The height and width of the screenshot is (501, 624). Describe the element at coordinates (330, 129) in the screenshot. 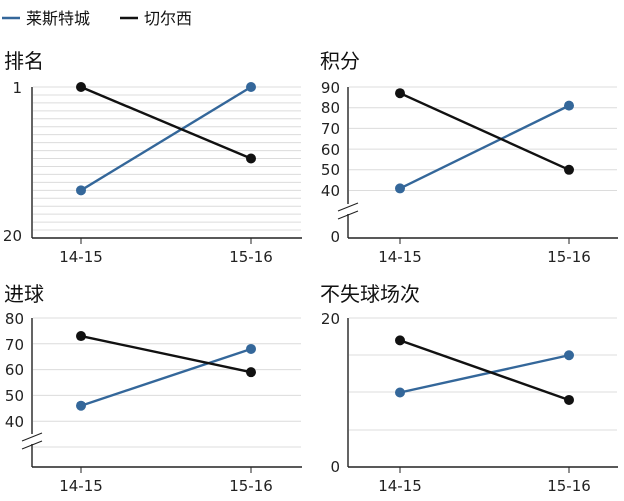

I see `y-tick-label-points-70: 70` at that location.